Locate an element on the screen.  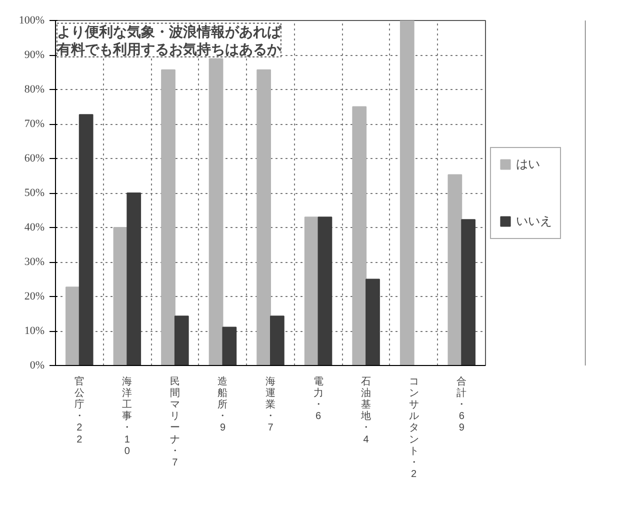
y-tick-label: 20% is located at coordinates (34, 296).